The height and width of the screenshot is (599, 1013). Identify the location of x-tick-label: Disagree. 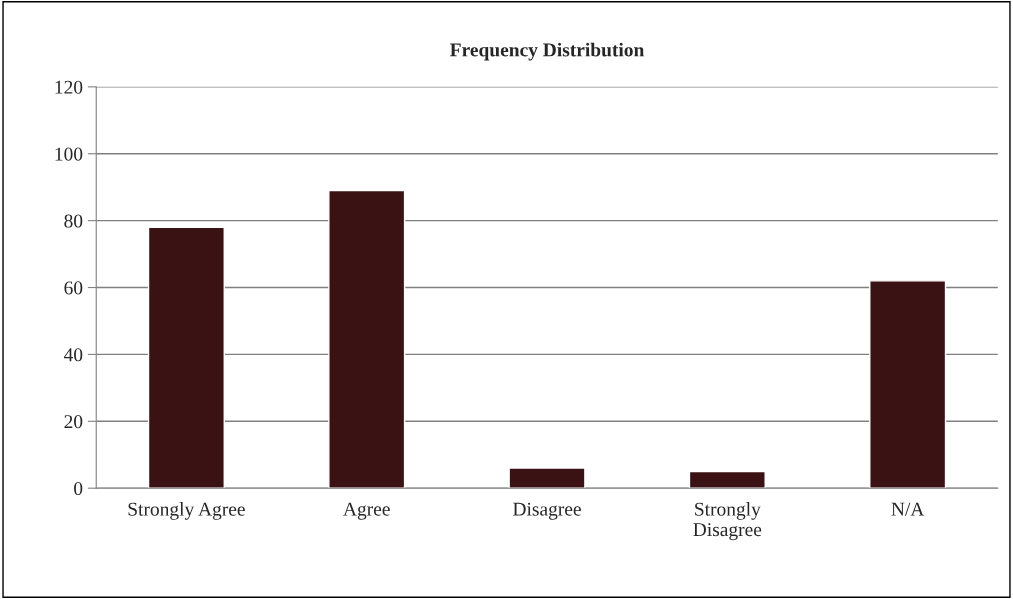
(547, 511).